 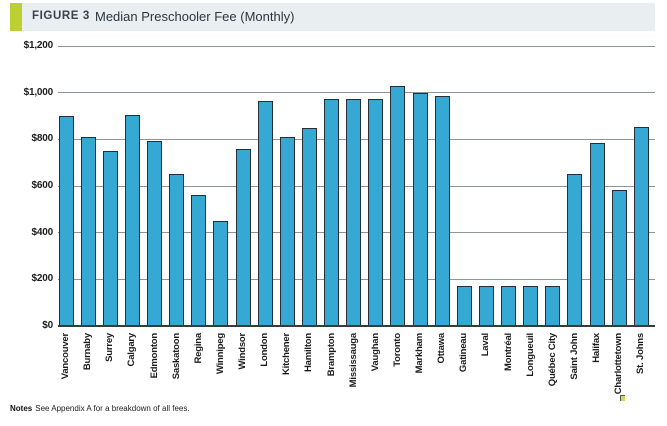 What do you see at coordinates (42, 232) in the screenshot?
I see `y-axis-tick-label: $400` at bounding box center [42, 232].